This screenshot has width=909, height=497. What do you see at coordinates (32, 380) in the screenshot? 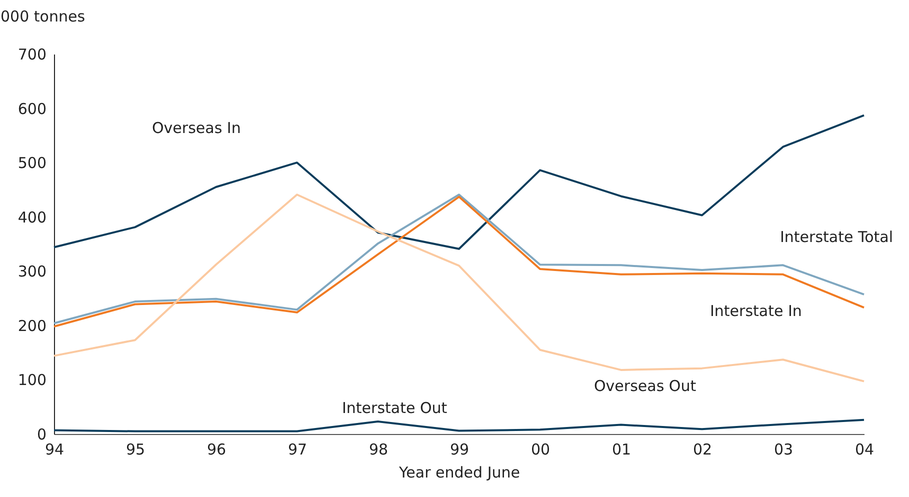
I see `y-tick-label: 100` at bounding box center [32, 380].